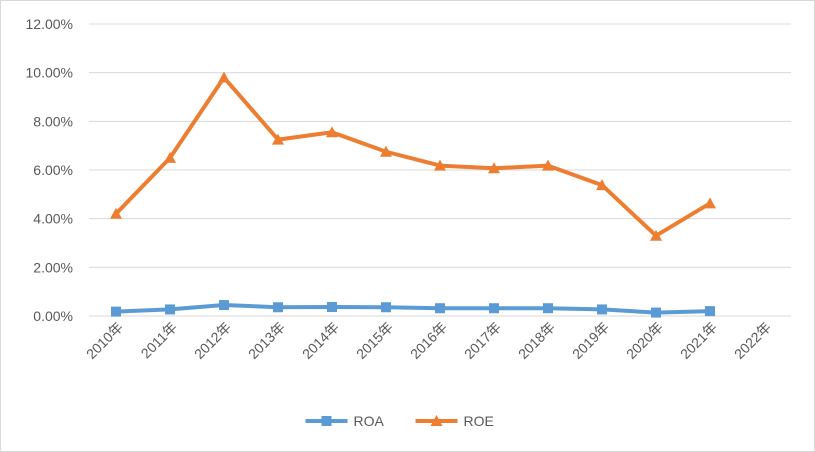 This screenshot has height=452, width=815. Describe the element at coordinates (369, 421) in the screenshot. I see `legend-label: ROA` at that location.